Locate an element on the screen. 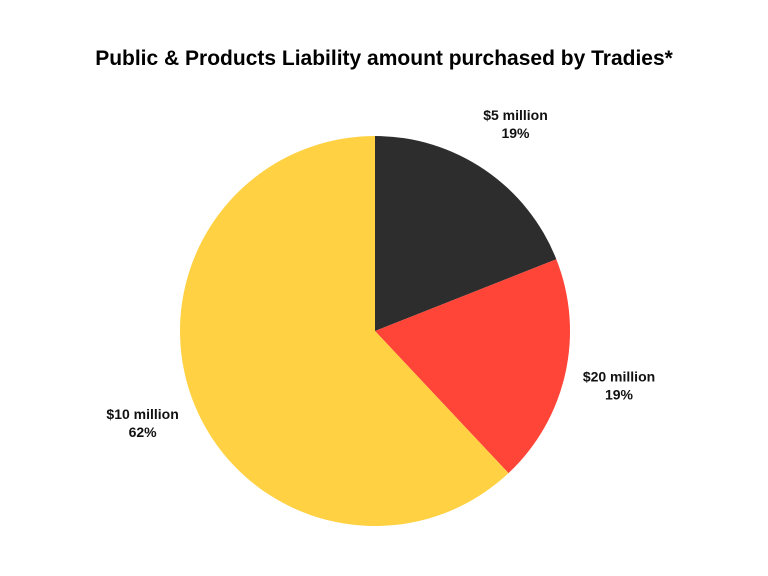  slice-label-name: $10 million is located at coordinates (142, 414).